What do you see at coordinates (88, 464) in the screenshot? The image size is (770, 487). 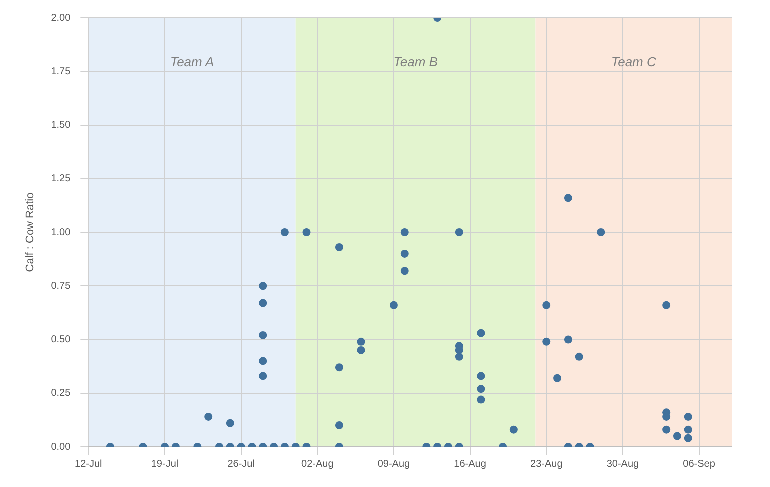 I see `x-tick-label: 12-Jul` at bounding box center [88, 464].